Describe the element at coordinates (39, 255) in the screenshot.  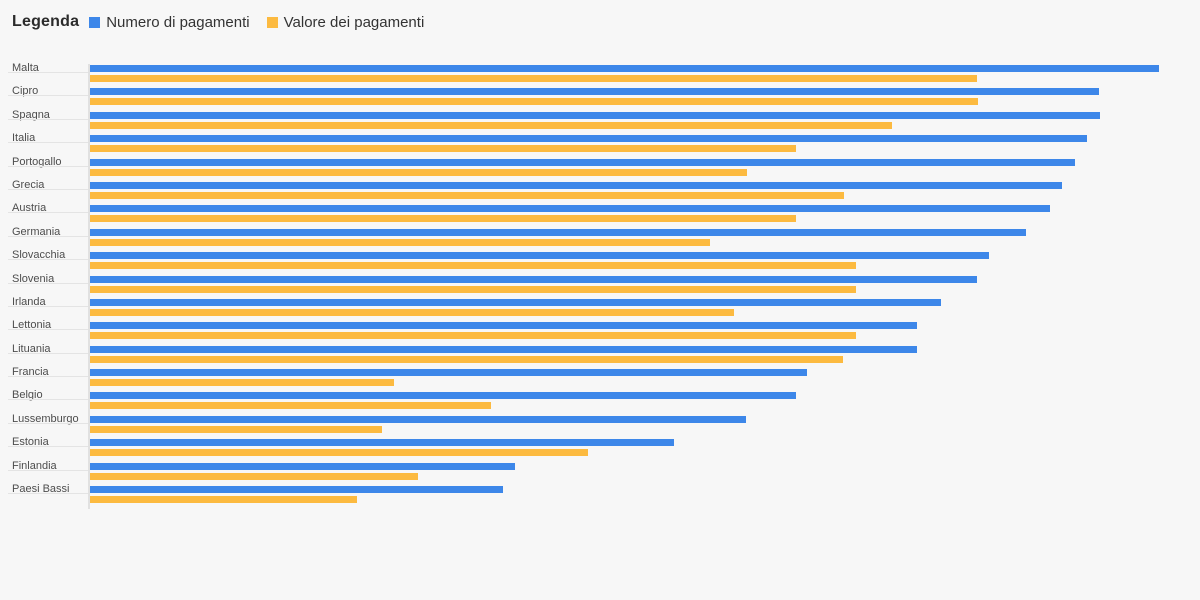
I see `country-label: Slovacchia` at that location.